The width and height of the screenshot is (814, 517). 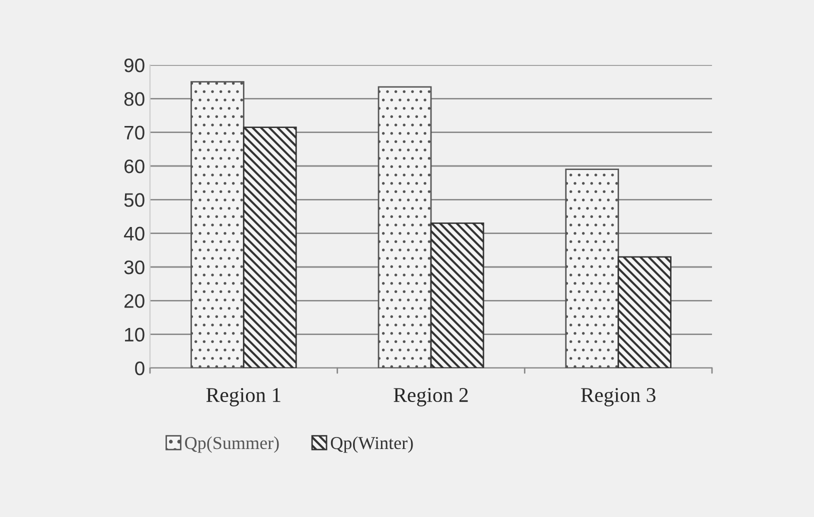 I want to click on y-tick-label: 0, so click(x=139, y=368).